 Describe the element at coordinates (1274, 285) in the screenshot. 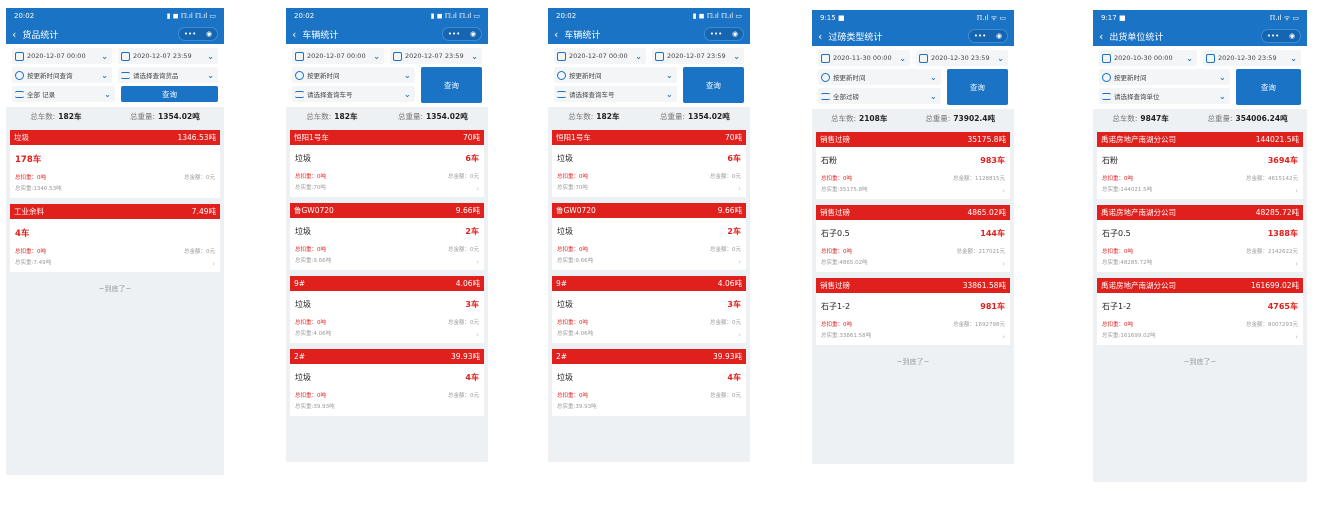

I see `card-header-value: 161699.02吨` at that location.